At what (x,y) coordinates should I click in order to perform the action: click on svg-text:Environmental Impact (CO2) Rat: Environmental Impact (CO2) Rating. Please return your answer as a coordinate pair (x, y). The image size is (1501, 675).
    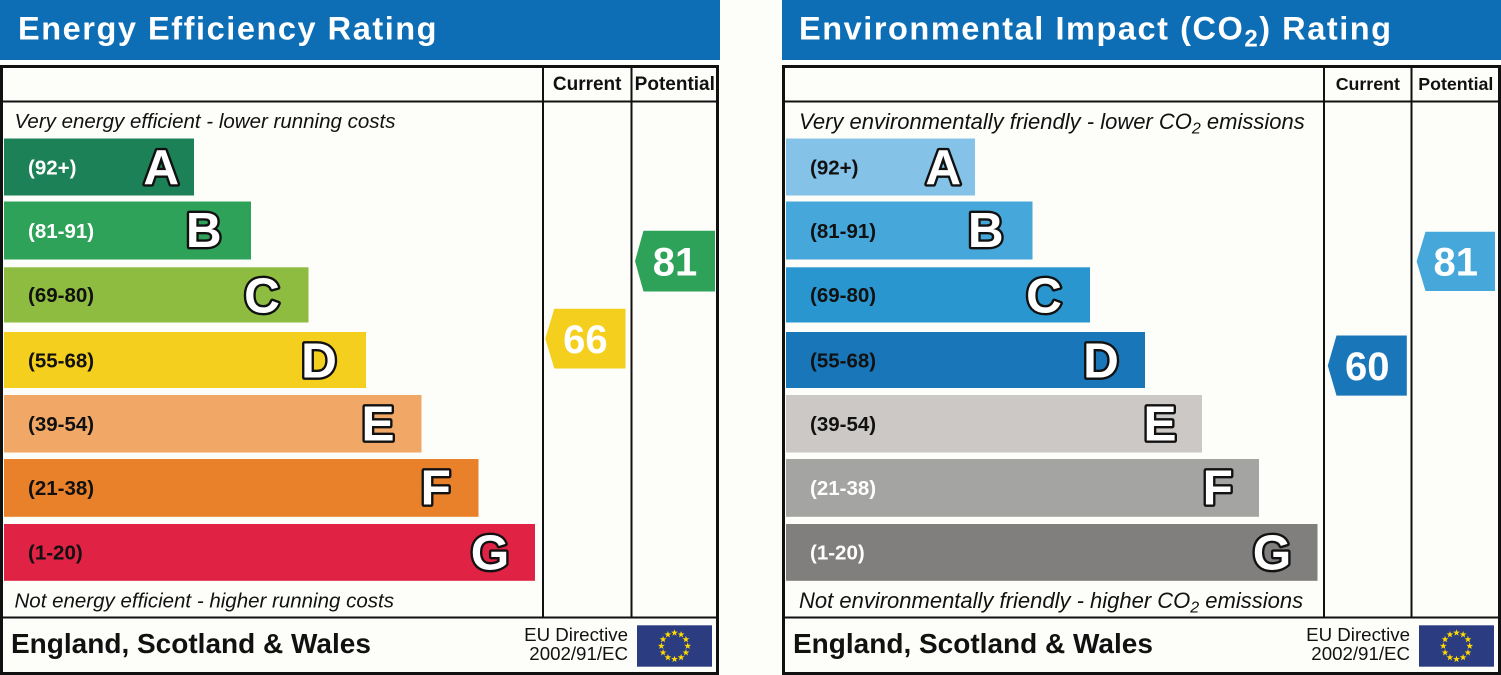
    Looking at the image, I should click on (1096, 32).